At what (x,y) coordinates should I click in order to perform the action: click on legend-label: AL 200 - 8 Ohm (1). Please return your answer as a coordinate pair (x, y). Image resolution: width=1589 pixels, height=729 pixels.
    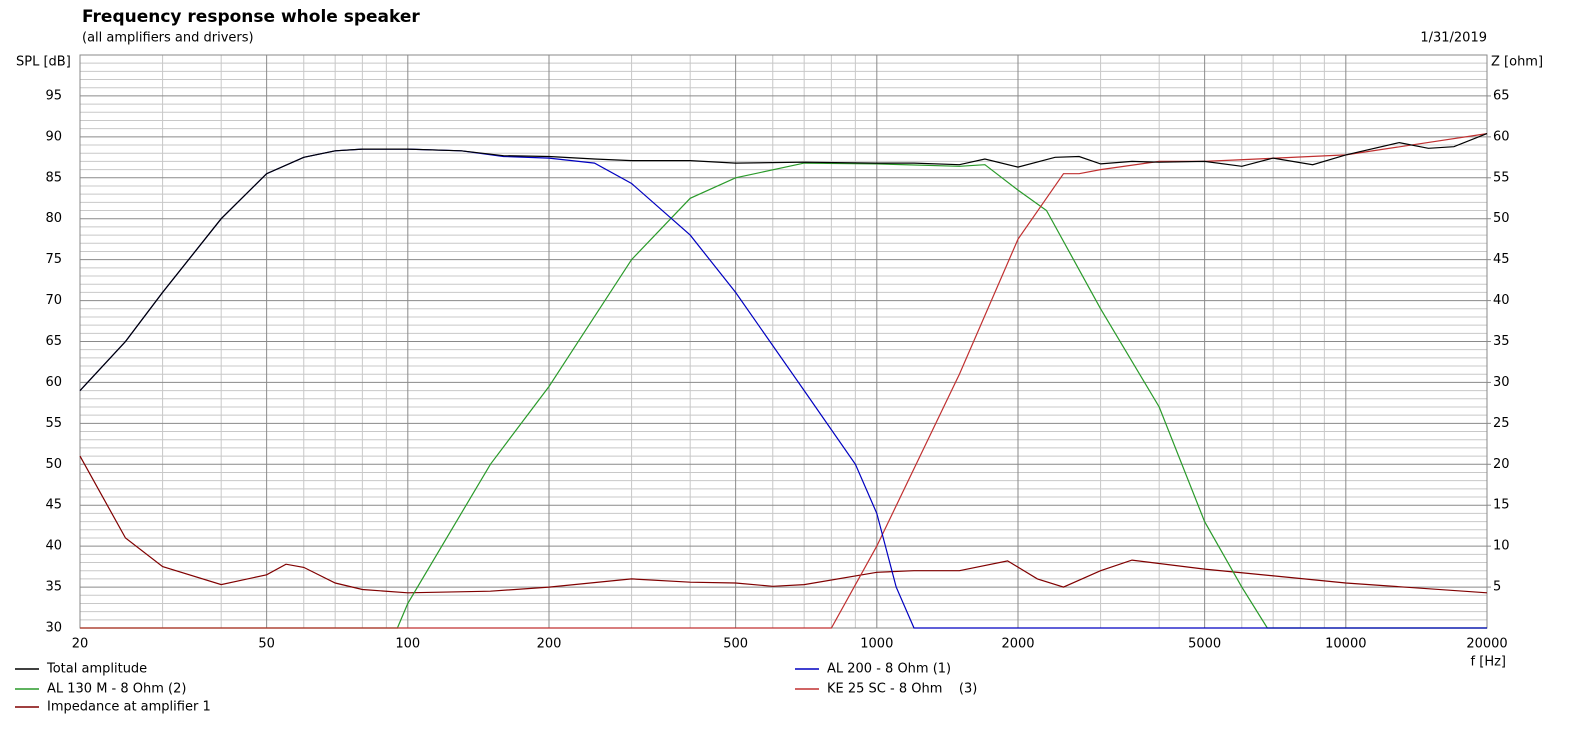
    Looking at the image, I should click on (889, 669).